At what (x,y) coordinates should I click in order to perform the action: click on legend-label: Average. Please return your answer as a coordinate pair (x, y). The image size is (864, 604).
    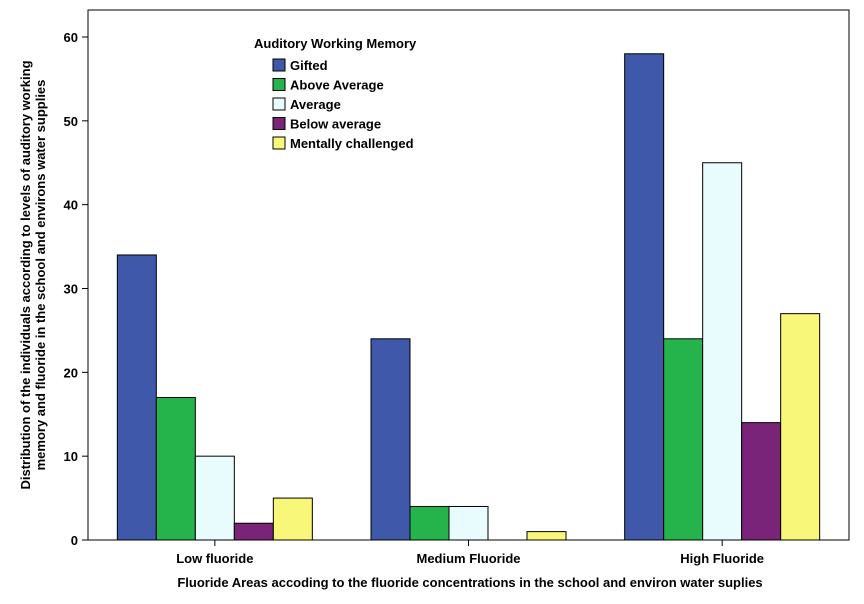
    Looking at the image, I should click on (315, 104).